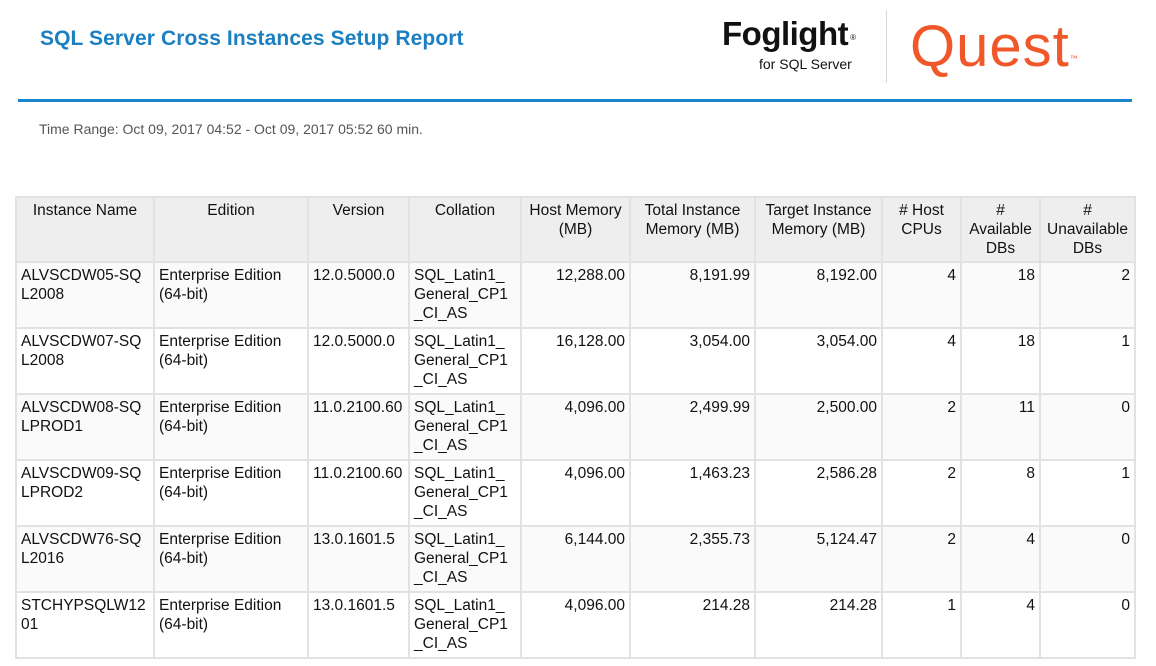 Image resolution: width=1156 pixels, height=666 pixels. I want to click on cell-total-instance-memory: 3,054.00, so click(692, 361).